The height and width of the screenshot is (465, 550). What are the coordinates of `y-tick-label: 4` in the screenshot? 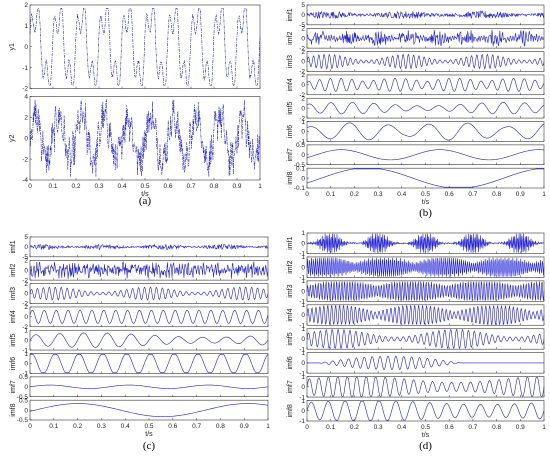 It's located at (26, 97).